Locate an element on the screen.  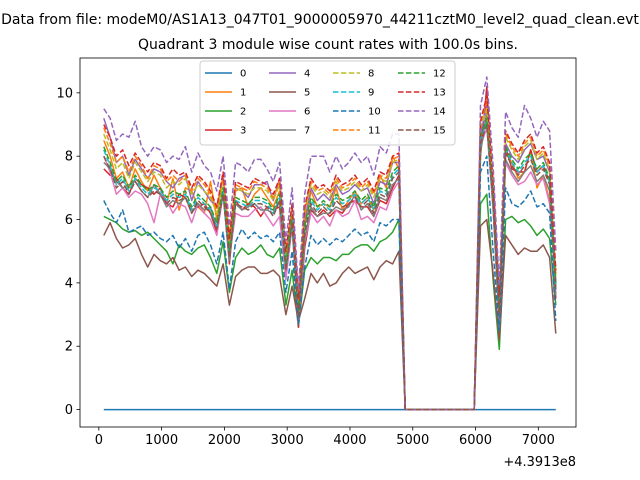
y-tick-label: 6 is located at coordinates (69, 220).